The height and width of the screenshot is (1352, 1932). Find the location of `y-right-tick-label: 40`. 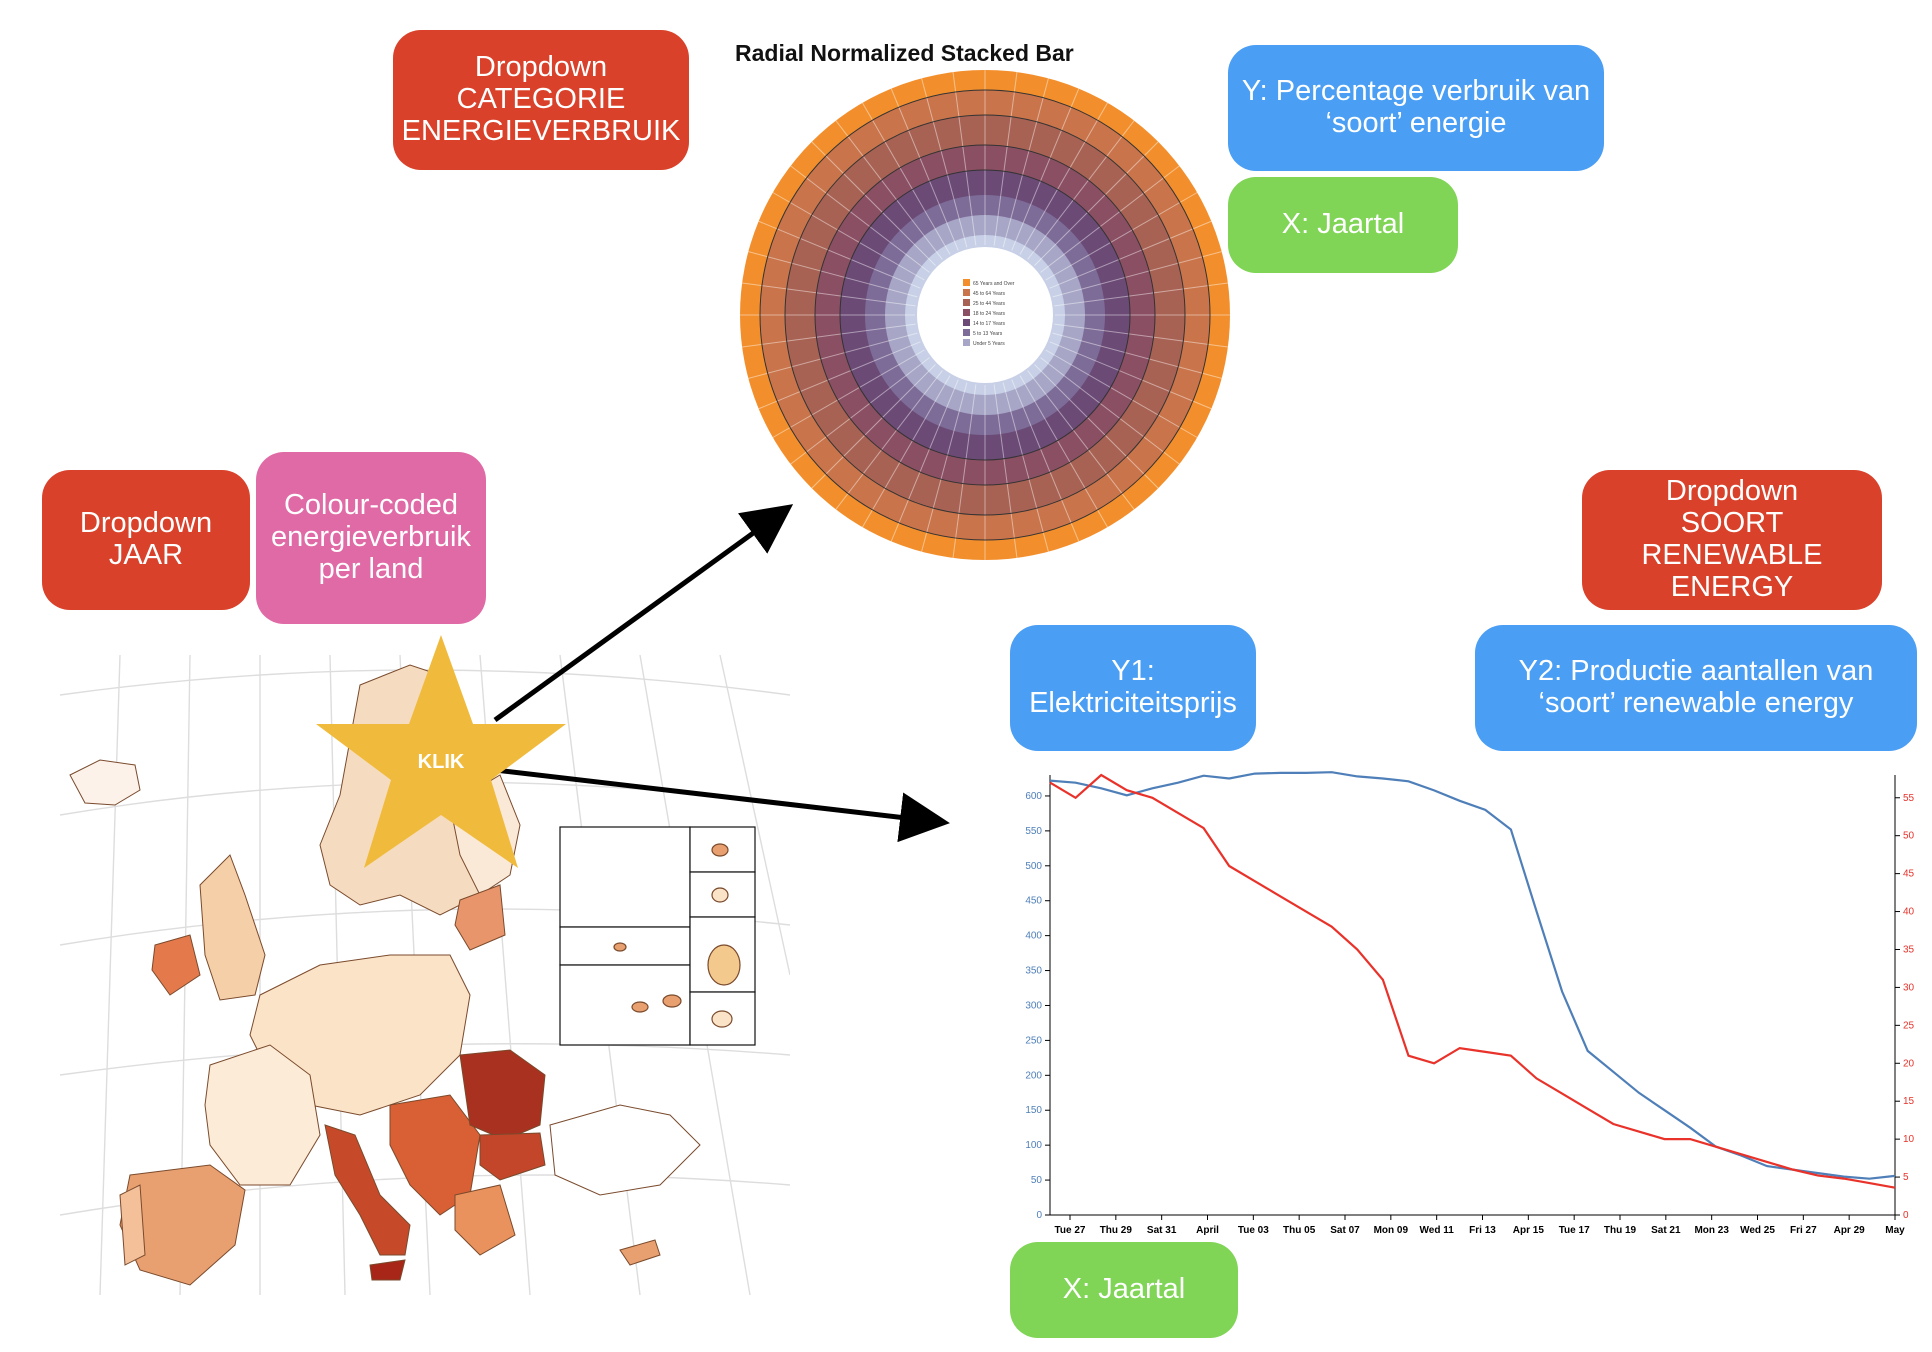

y-right-tick-label: 40 is located at coordinates (1909, 912).